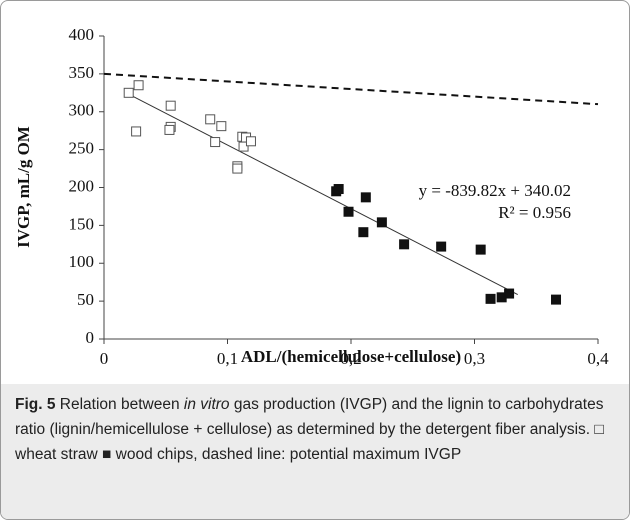 This screenshot has height=520, width=630. Describe the element at coordinates (495, 190) in the screenshot. I see `trend-equation: y = -839.82x + 340.02` at that location.